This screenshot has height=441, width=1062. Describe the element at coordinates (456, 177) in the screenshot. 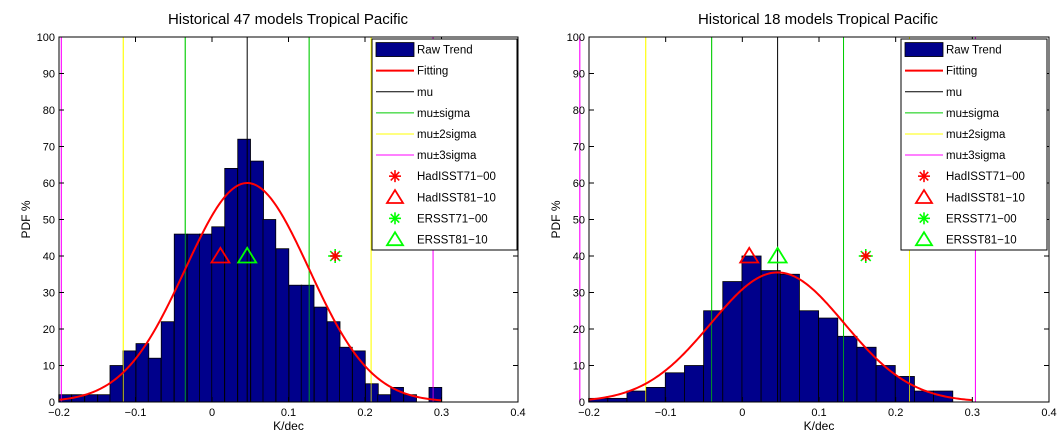

I see `legend-entry-label: HadISST71−00` at that location.